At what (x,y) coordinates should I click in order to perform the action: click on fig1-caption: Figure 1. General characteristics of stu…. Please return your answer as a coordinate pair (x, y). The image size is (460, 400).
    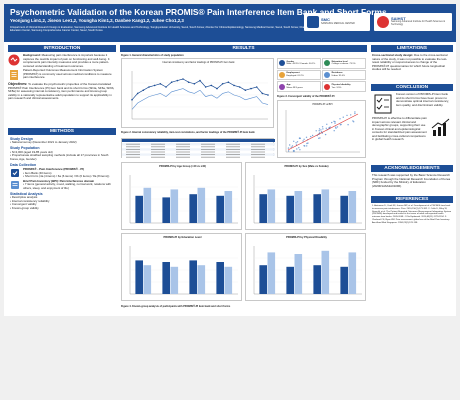
    Looking at the image, I should click on (152, 55).